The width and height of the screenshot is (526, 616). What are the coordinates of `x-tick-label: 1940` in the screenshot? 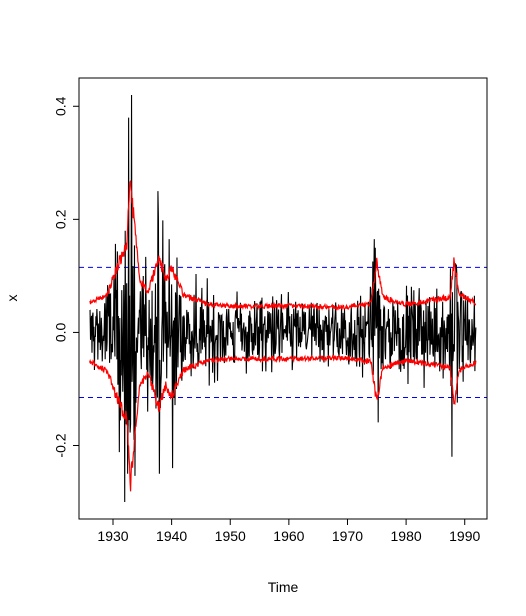 It's located at (171, 536).